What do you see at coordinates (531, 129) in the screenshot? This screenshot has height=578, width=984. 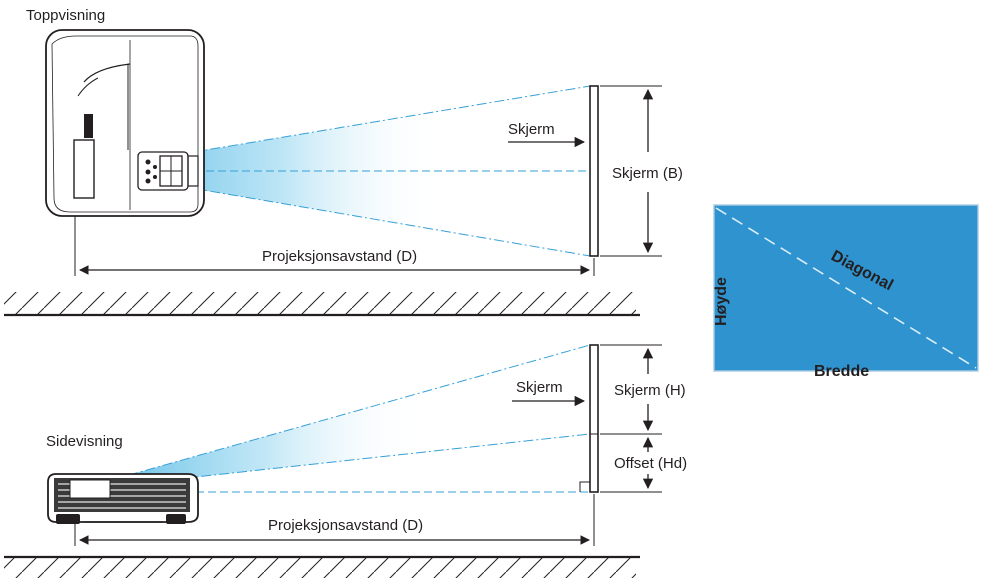 I see `top-screen-label: Skjerm` at bounding box center [531, 129].